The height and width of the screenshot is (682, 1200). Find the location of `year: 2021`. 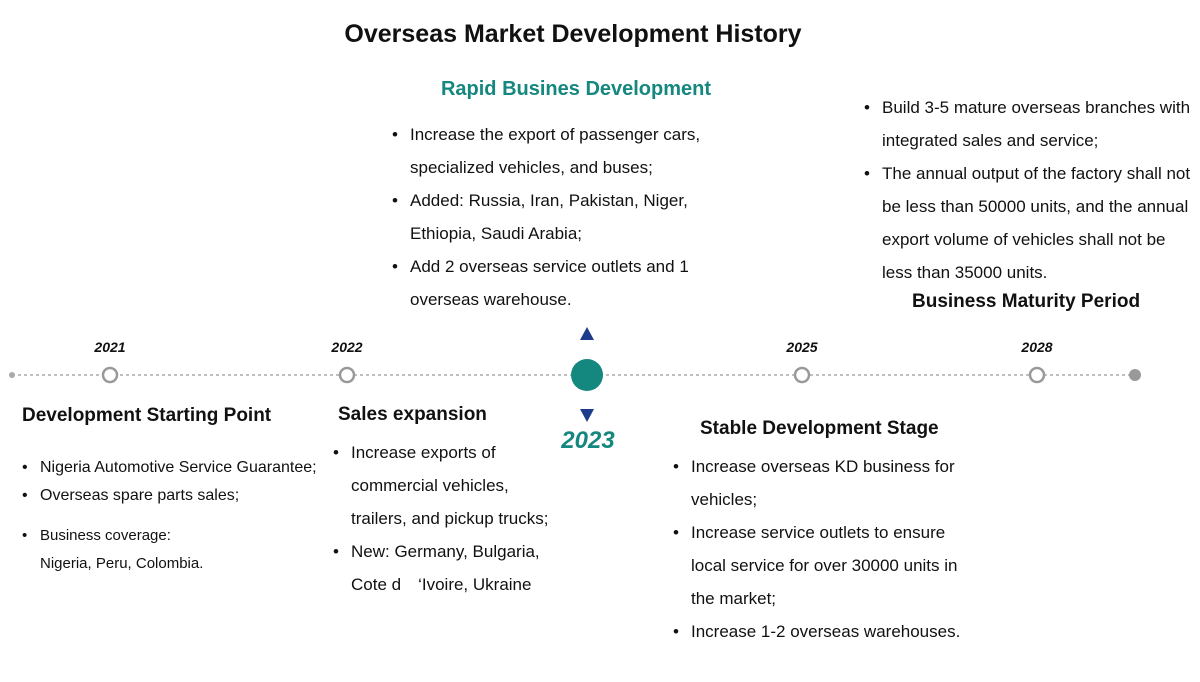

year: 2021 is located at coordinates (110, 347).